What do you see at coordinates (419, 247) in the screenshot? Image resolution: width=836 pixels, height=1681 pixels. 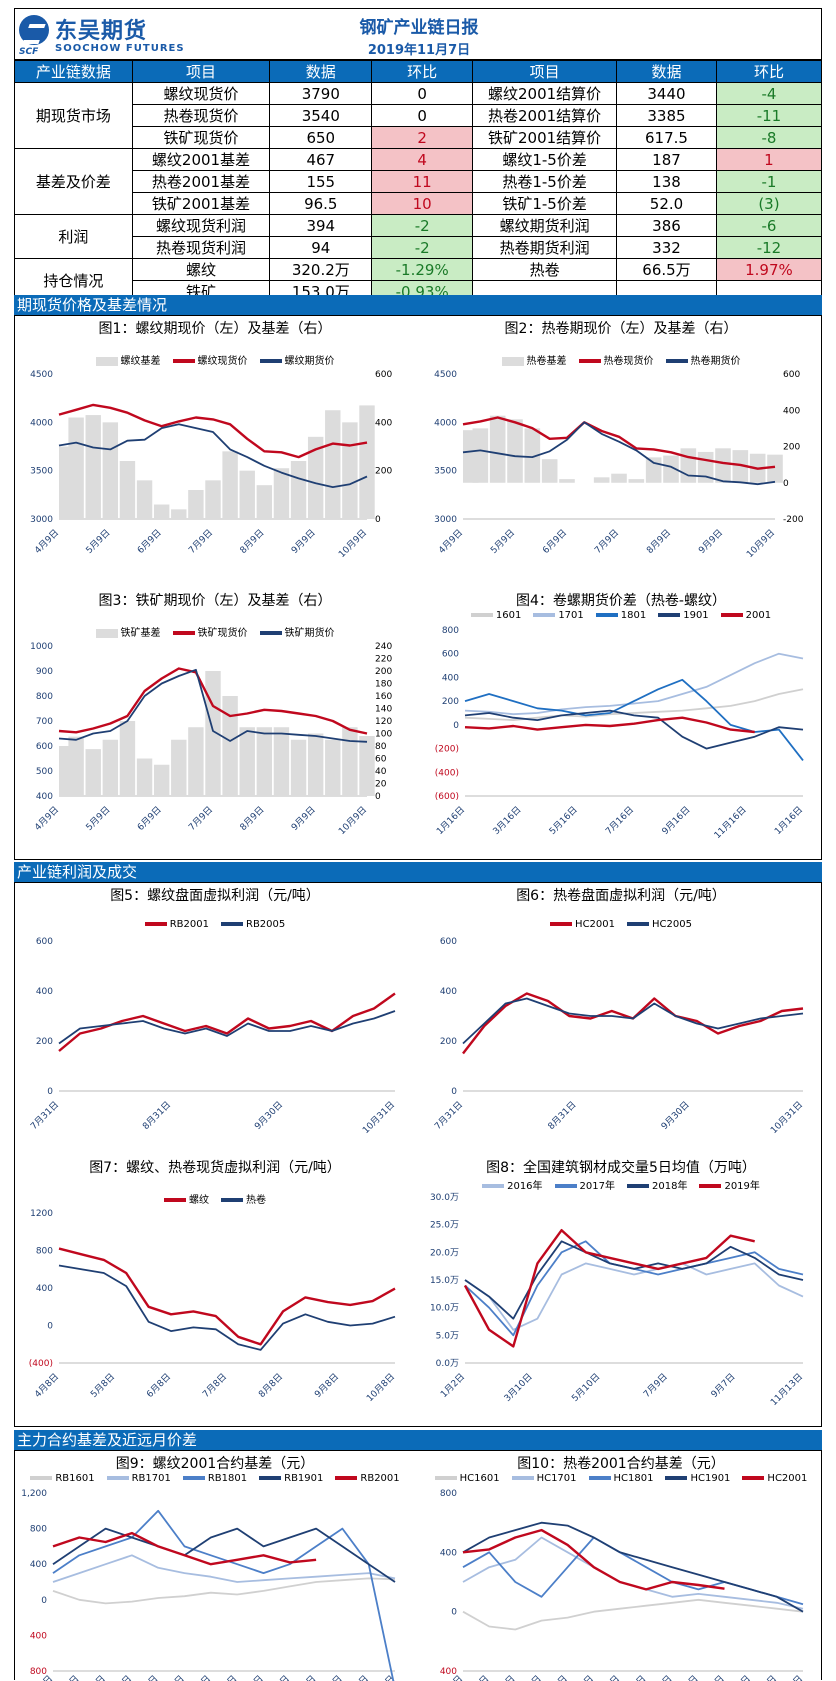 I see `table-row: 热卷现货利润 94 -2 热卷期货利润 332 -12` at bounding box center [419, 247].